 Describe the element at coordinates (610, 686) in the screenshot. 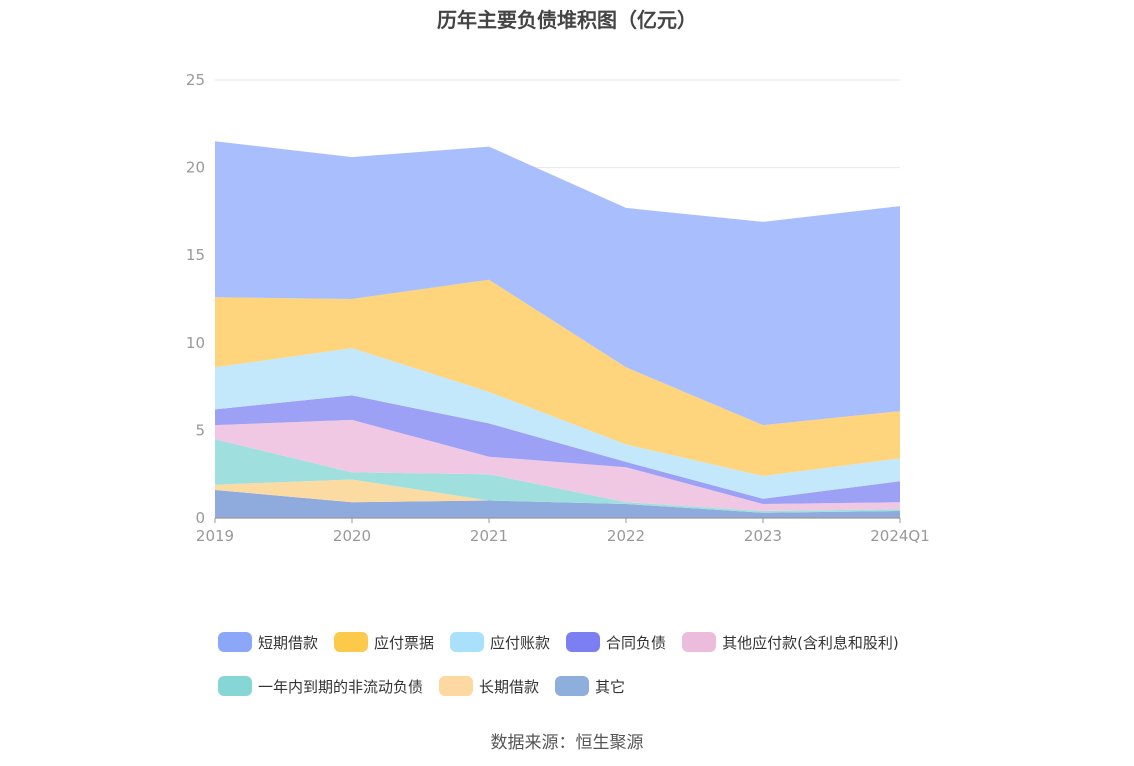

I see `legend-label: 其它` at that location.